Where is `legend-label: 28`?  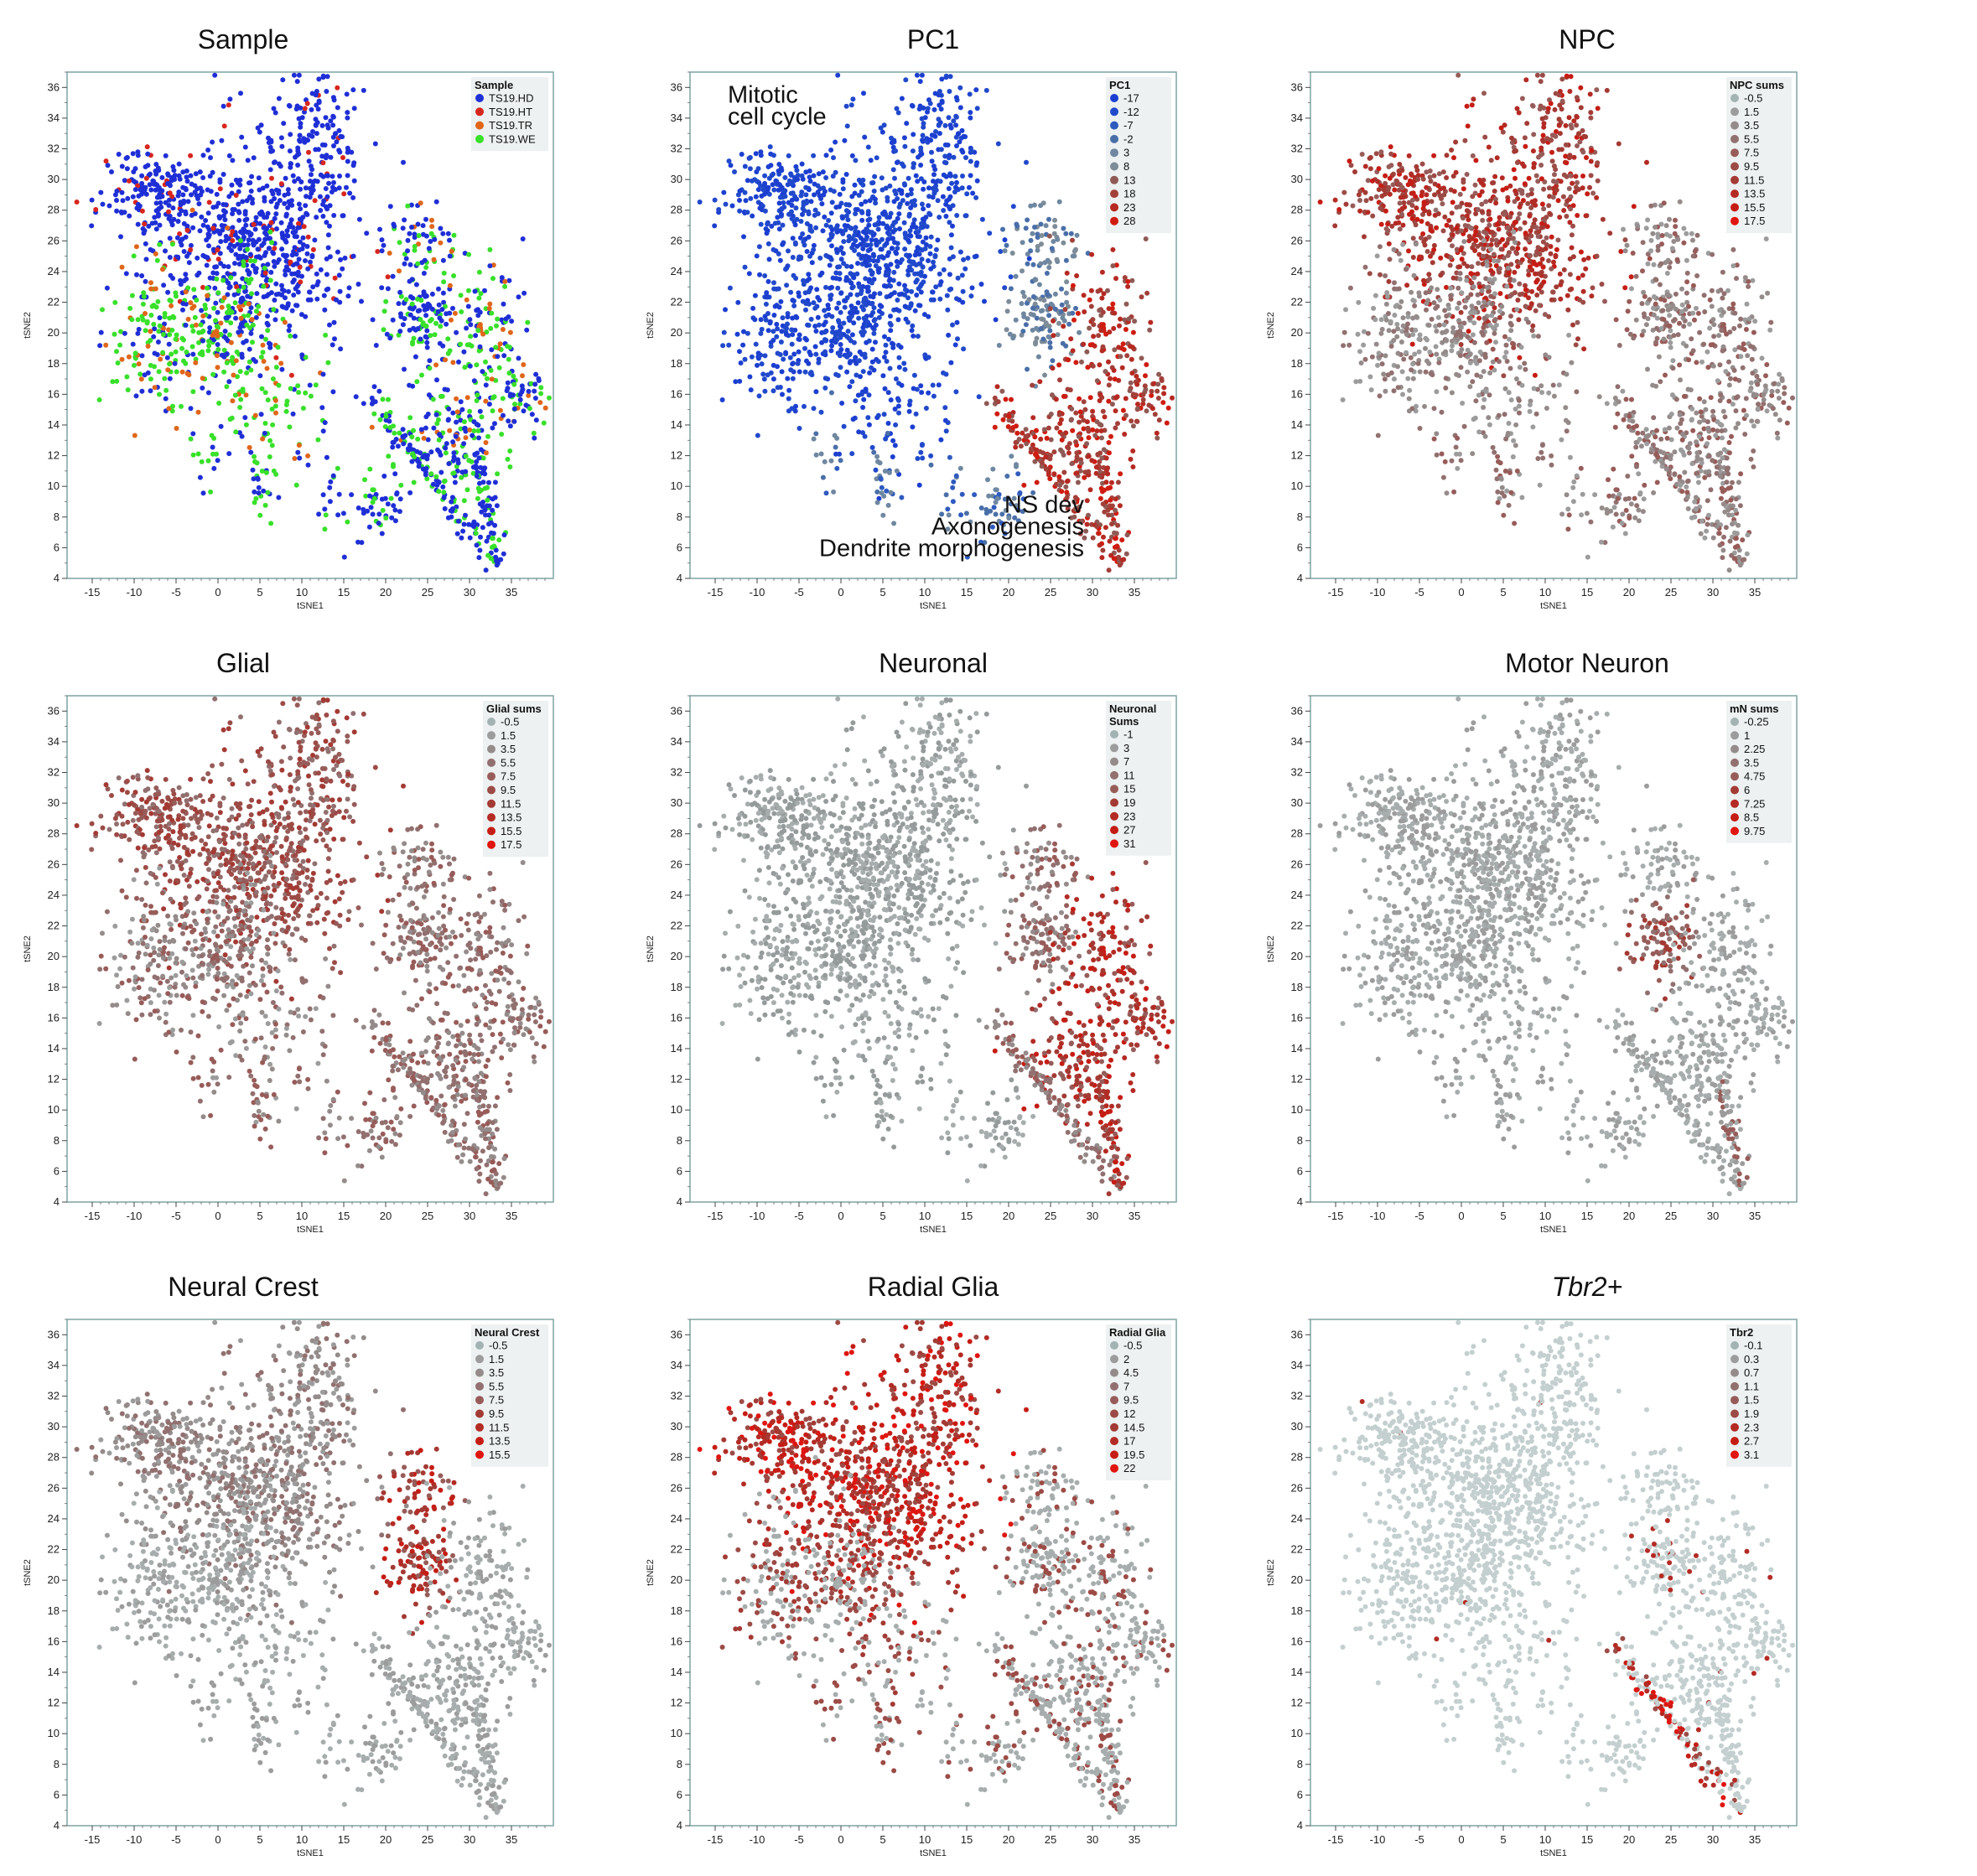
legend-label: 28 is located at coordinates (1129, 221).